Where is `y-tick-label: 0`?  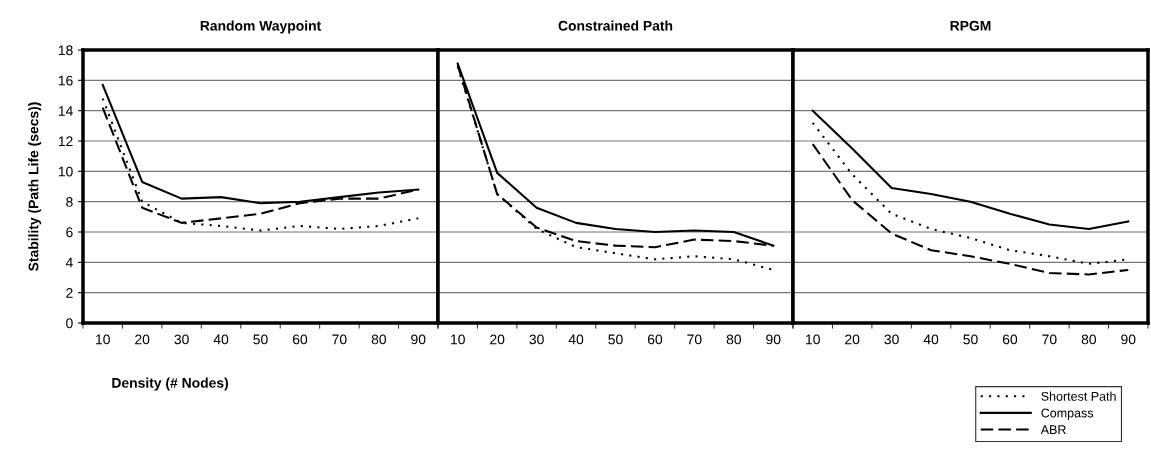 y-tick-label: 0 is located at coordinates (69, 323).